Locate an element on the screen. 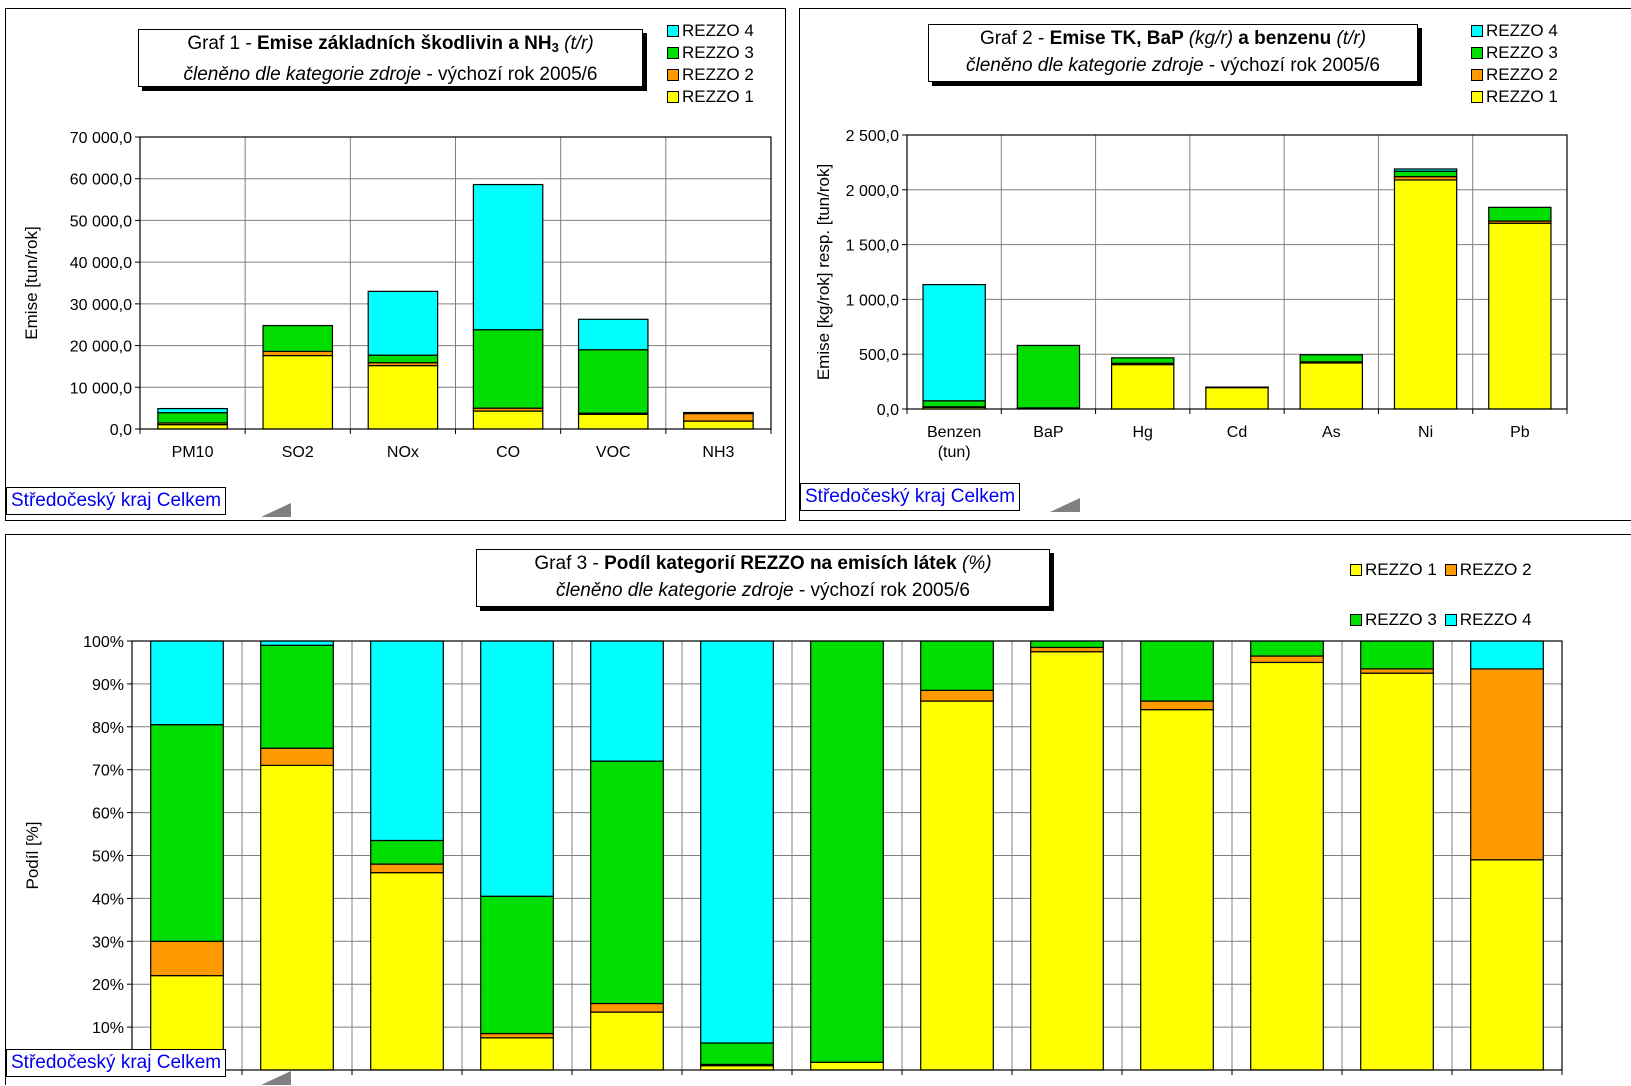  y-tick-label: 30 000,0 is located at coordinates (101, 305).